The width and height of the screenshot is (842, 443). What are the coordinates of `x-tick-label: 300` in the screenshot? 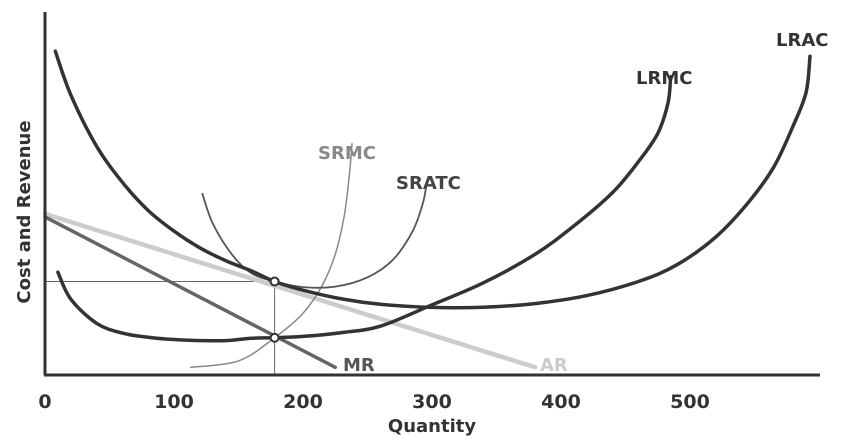 It's located at (432, 402).